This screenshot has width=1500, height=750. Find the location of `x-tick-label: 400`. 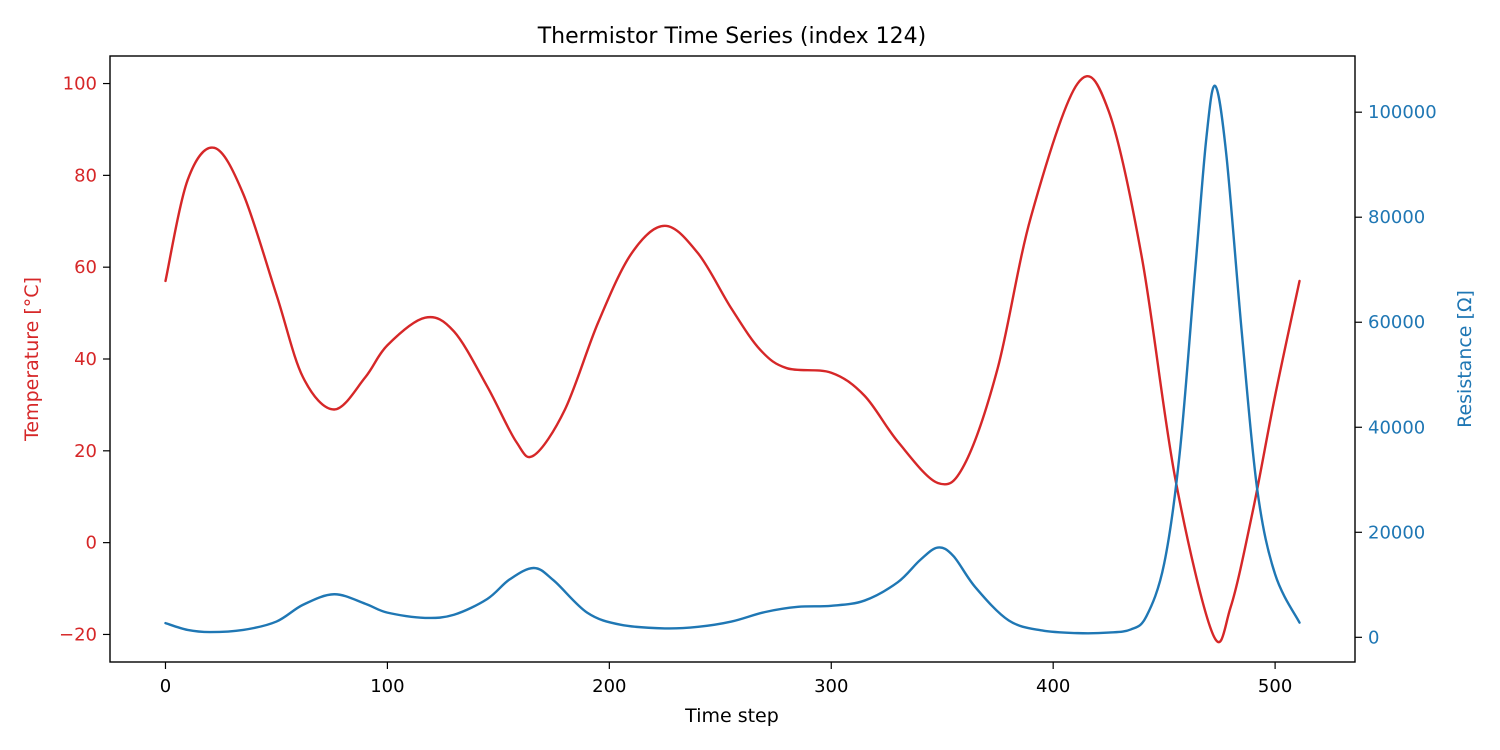

x-tick-label: 400 is located at coordinates (1053, 686).